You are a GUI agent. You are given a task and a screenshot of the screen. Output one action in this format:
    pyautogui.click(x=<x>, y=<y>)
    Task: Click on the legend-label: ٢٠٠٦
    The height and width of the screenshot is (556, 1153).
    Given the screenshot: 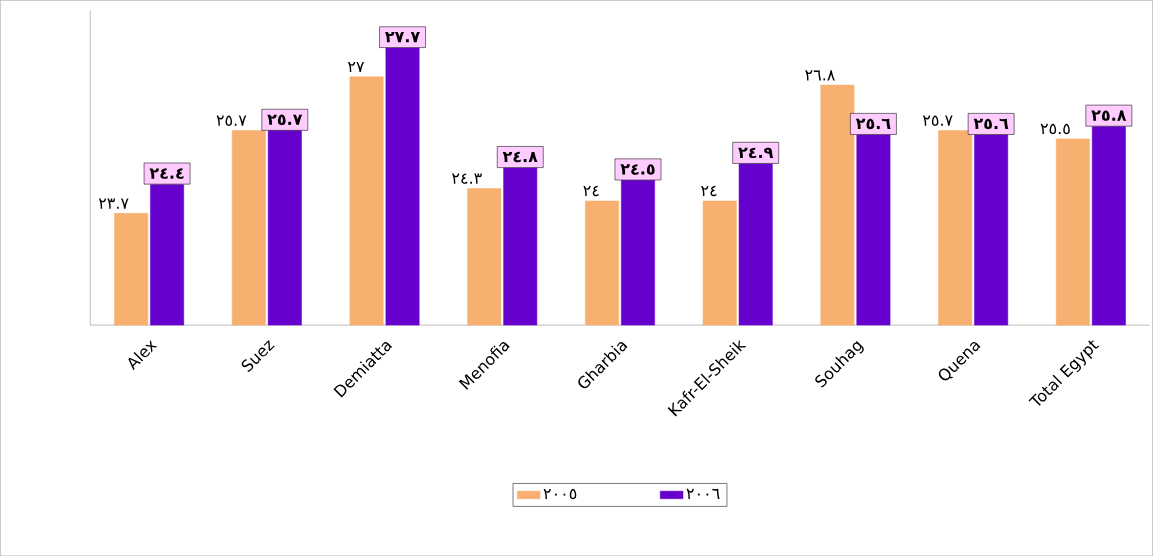 What is the action you would take?
    pyautogui.click(x=703, y=493)
    